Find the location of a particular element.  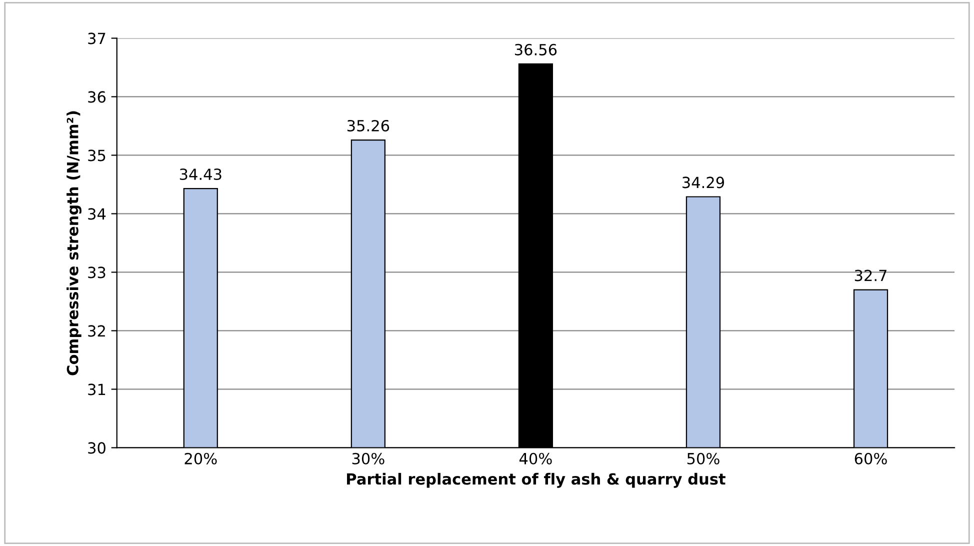

y-tick-label: 34 is located at coordinates (97, 214).